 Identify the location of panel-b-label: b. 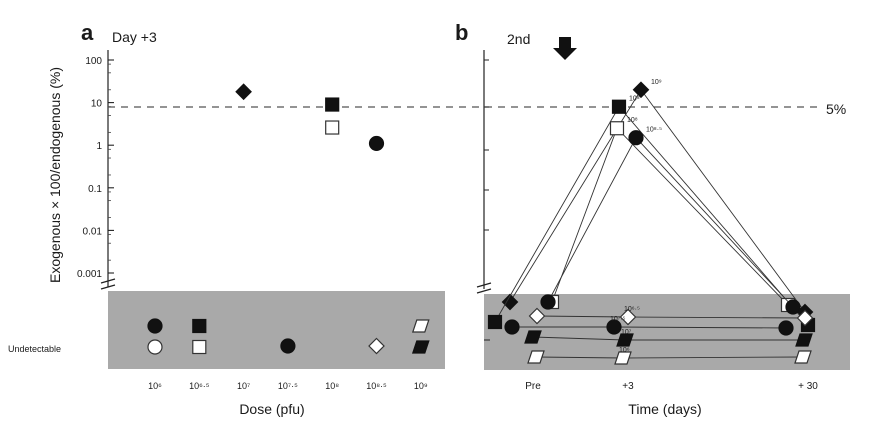
(461, 32).